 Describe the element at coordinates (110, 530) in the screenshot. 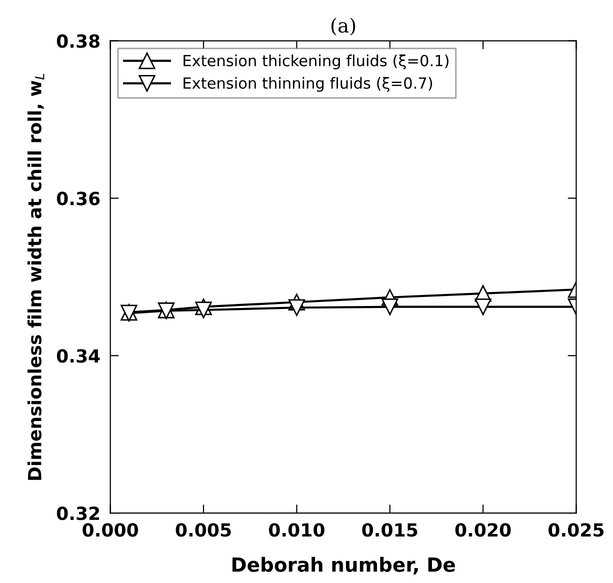

I see `x-tick-label: 0.000` at that location.